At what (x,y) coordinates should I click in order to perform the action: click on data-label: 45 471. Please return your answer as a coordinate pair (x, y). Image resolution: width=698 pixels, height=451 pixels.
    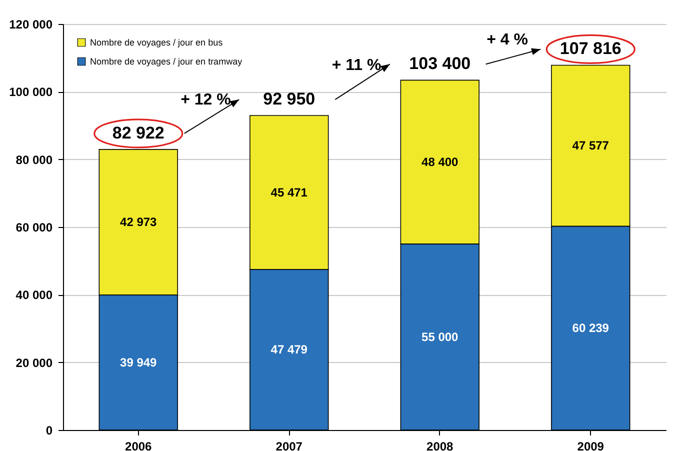
    Looking at the image, I should click on (289, 192).